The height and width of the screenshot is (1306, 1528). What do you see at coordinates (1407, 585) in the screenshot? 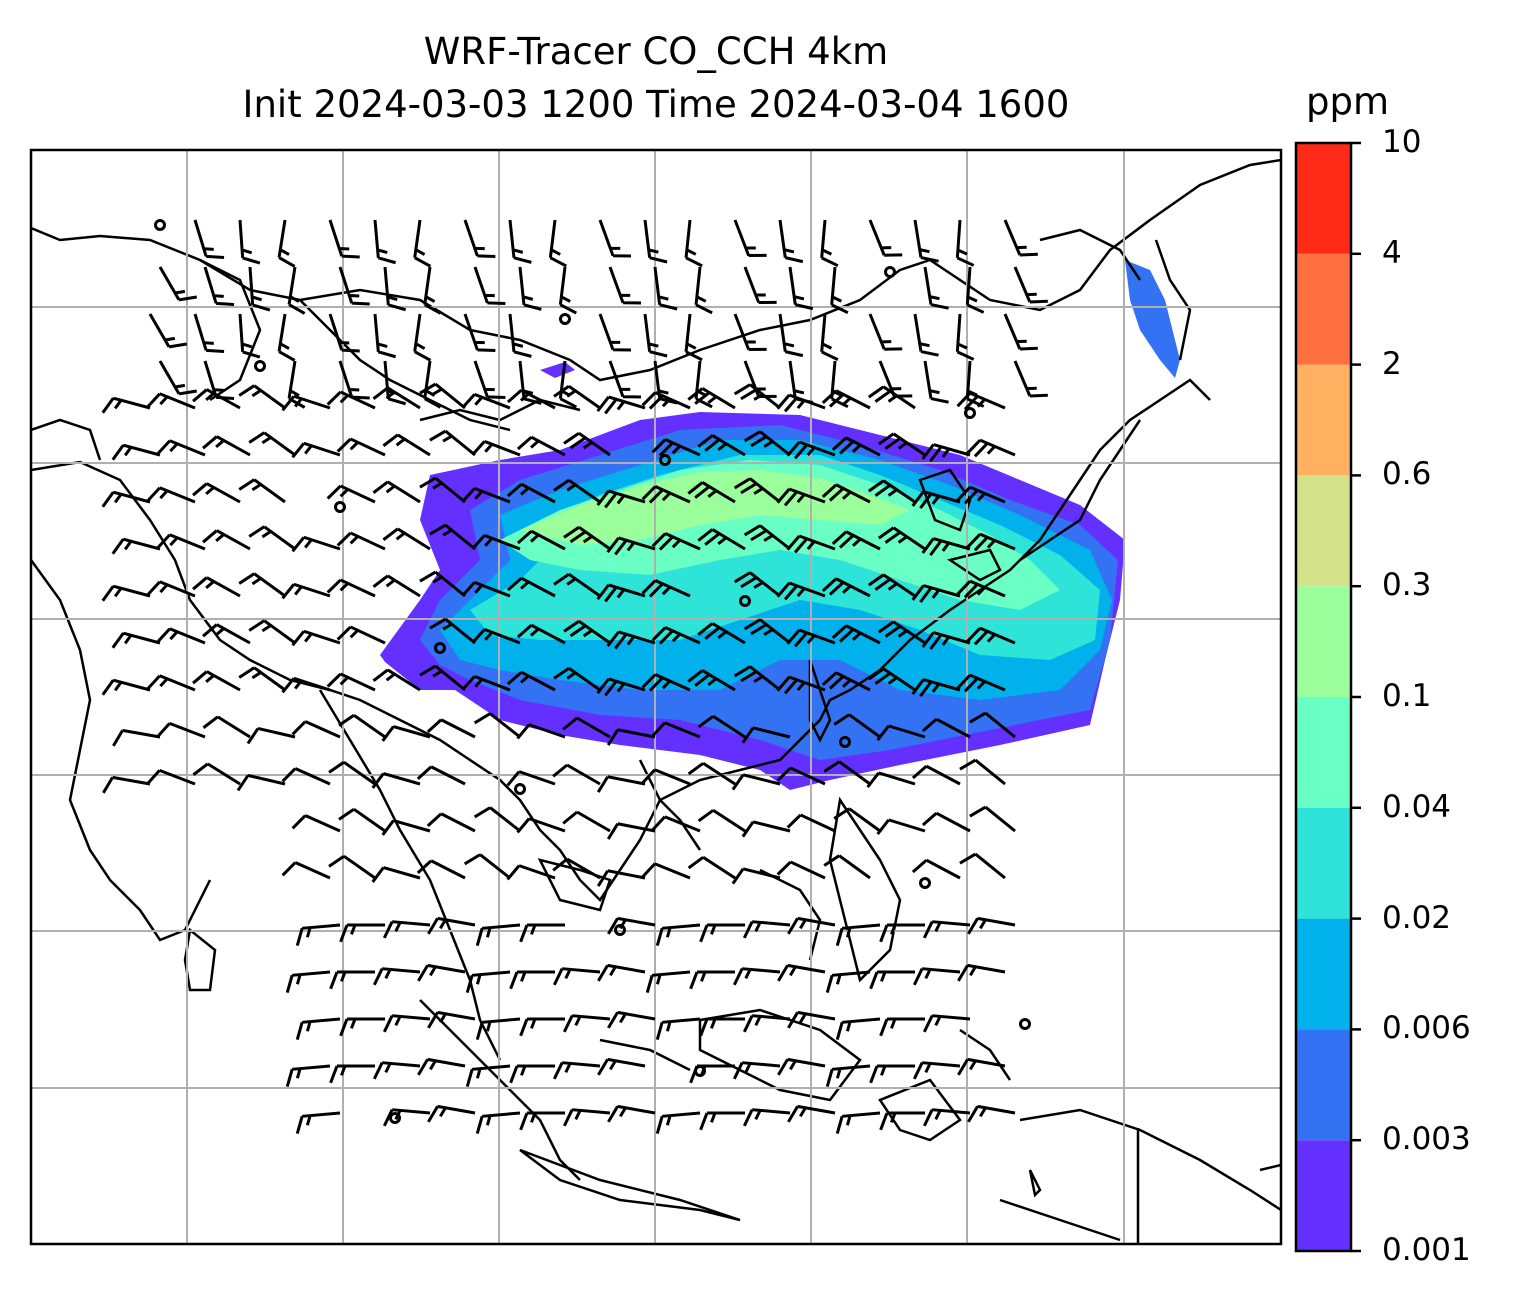
I see `colorbar-tick-label: 0.3` at bounding box center [1407, 585].